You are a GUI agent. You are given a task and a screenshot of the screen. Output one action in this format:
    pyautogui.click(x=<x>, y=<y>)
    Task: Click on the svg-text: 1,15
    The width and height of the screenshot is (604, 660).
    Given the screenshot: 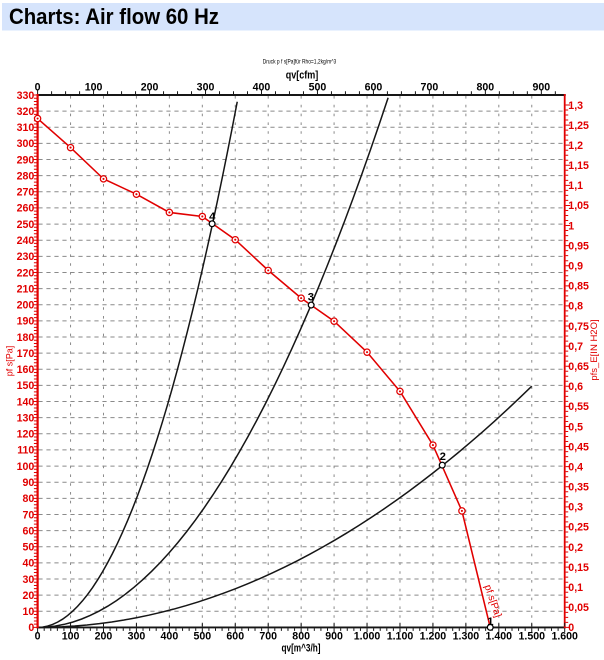 What is the action you would take?
    pyautogui.click(x=578, y=166)
    